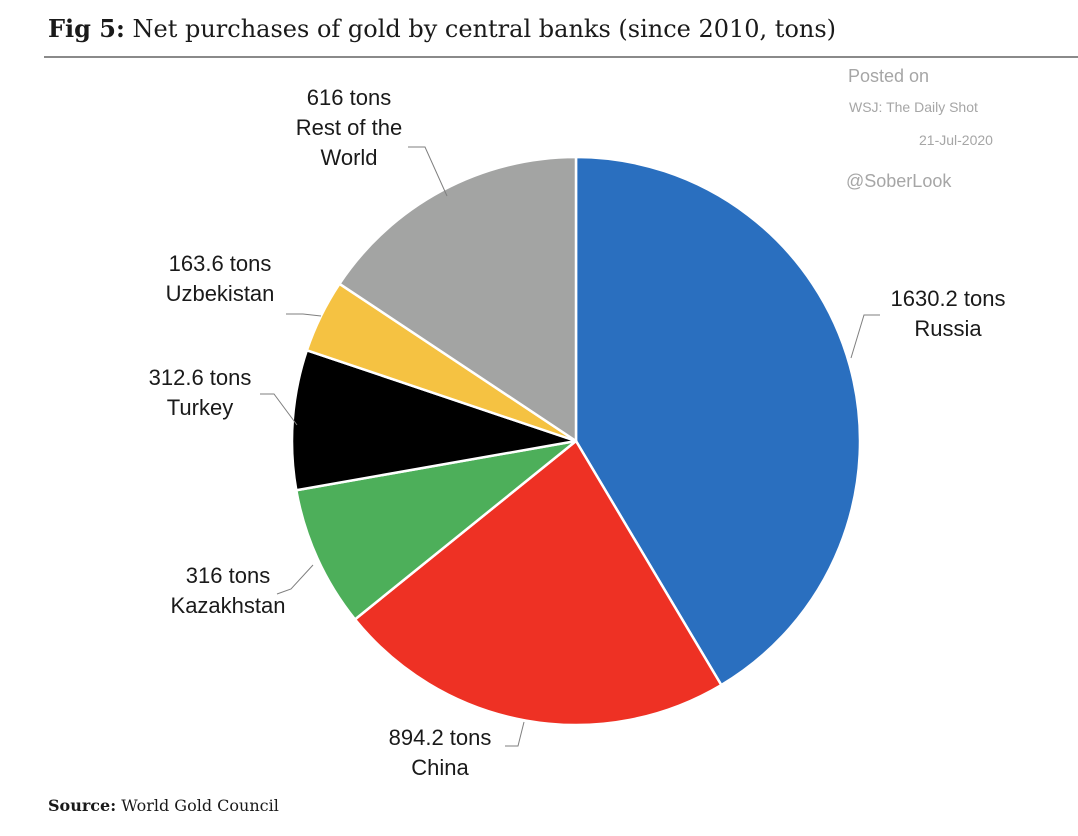  Describe the element at coordinates (348, 157) in the screenshot. I see `slice-name-rest-of-the-world-line2: World` at that location.